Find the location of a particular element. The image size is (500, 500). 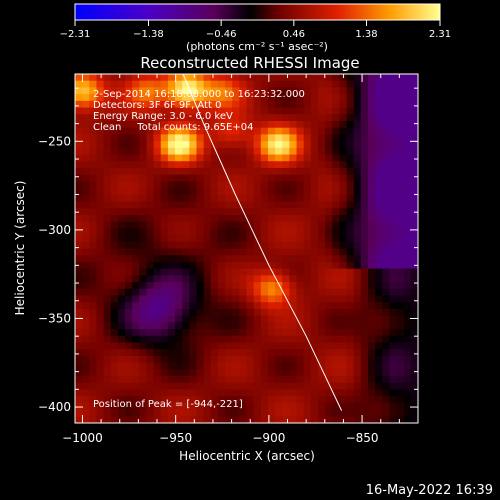

peak-position-label: Position of Peak = [-944,-221] is located at coordinates (168, 404).